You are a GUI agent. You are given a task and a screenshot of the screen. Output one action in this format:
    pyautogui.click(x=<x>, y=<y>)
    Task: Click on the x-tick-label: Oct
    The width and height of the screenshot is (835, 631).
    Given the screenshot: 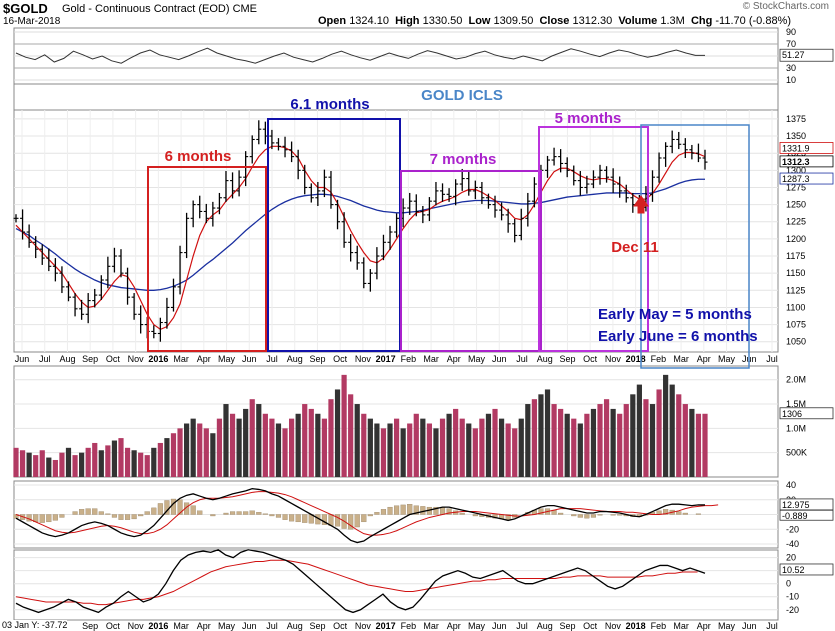 What is the action you would take?
    pyautogui.click(x=340, y=359)
    